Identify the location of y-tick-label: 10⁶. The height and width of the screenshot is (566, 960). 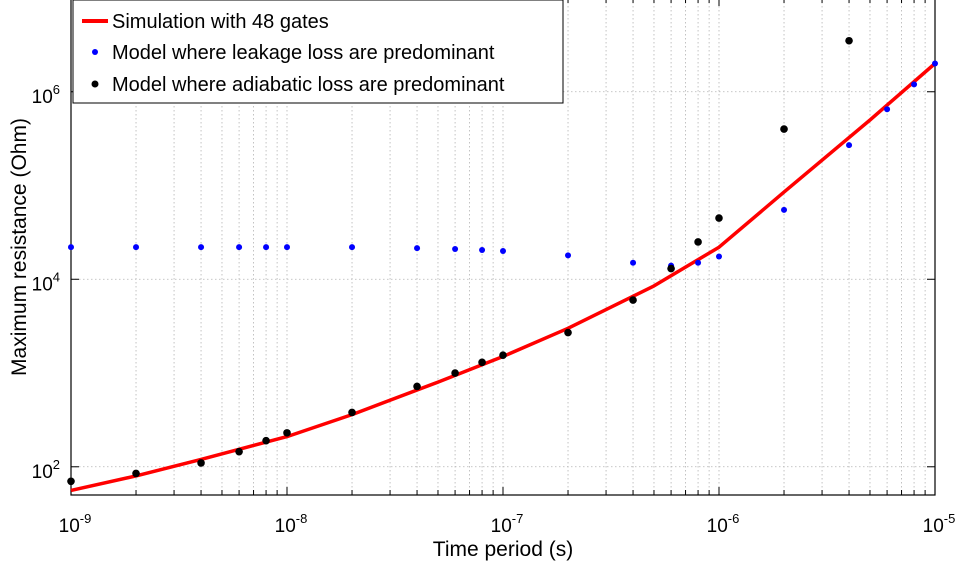
(46, 95).